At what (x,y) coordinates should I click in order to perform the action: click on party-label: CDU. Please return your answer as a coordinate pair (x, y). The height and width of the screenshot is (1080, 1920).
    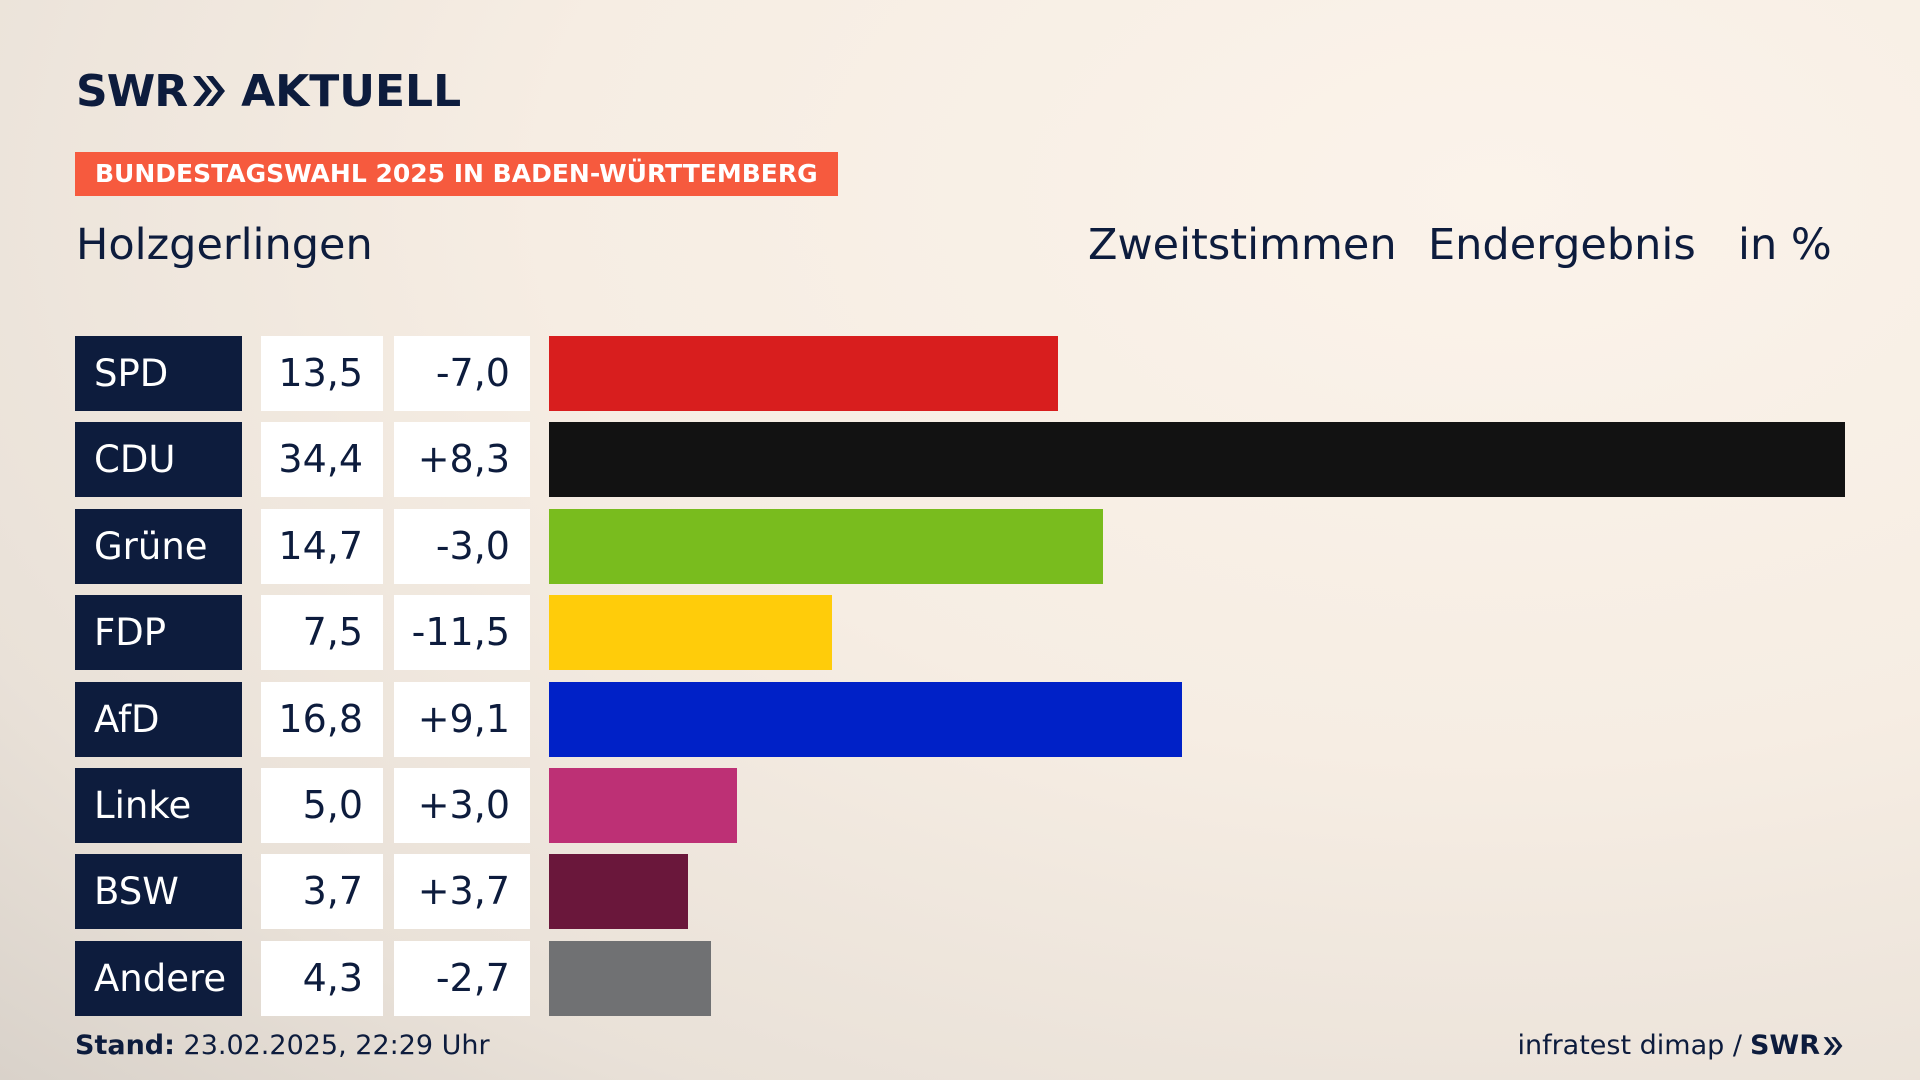
    Looking at the image, I should click on (158, 459).